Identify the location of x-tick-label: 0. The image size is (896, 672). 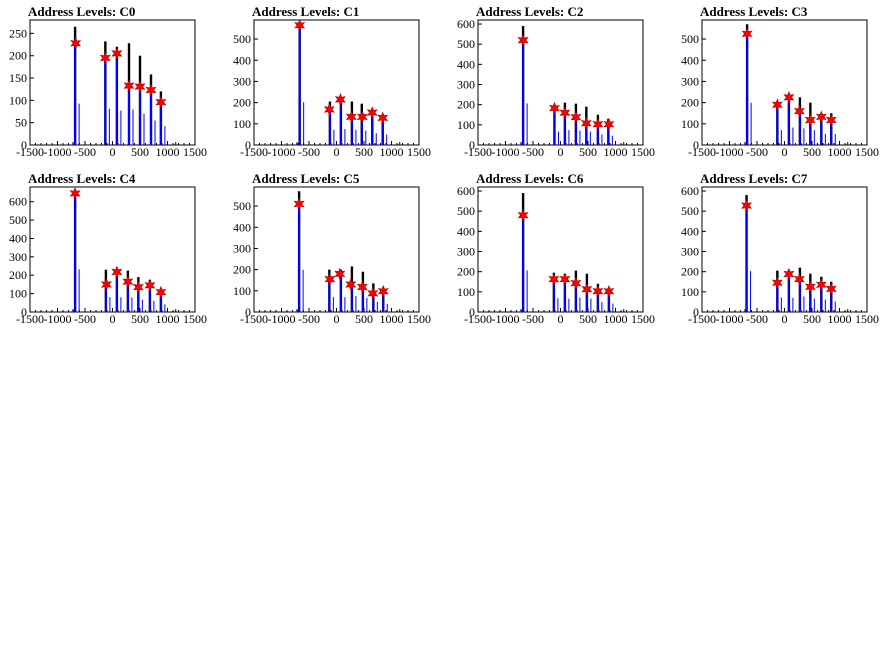
(113, 319).